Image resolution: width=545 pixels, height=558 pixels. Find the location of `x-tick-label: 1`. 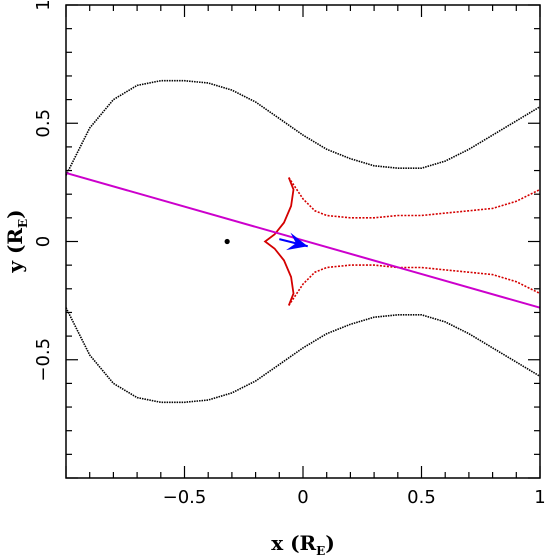

x-tick-label: 1 is located at coordinates (539, 497).